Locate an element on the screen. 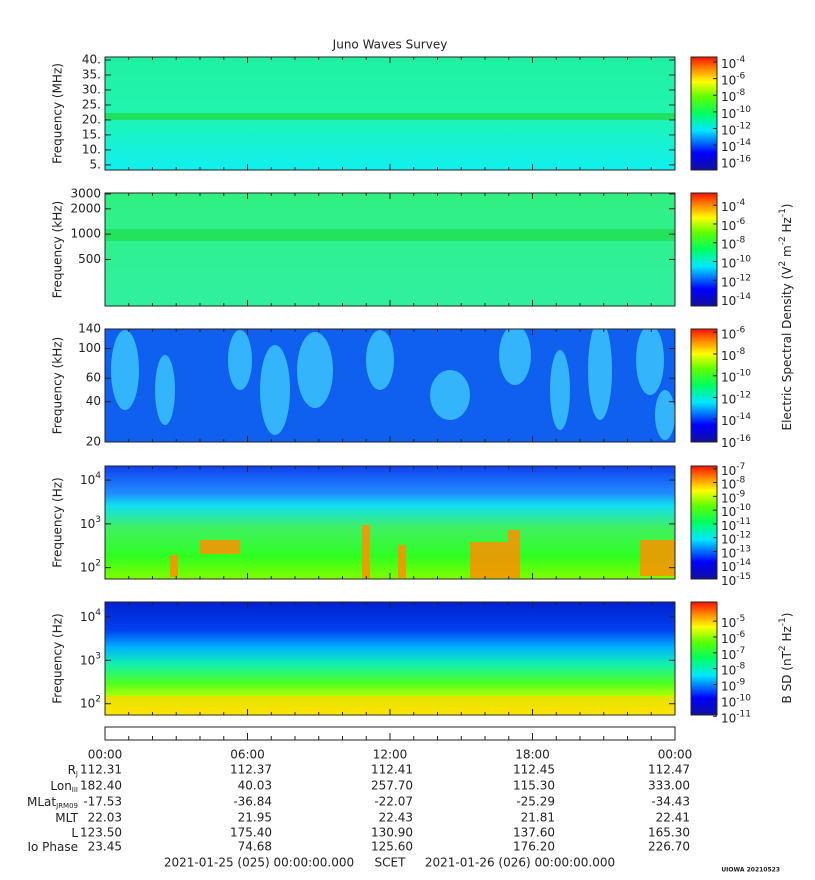  label-sup: -16 is located at coordinates (743, 159).